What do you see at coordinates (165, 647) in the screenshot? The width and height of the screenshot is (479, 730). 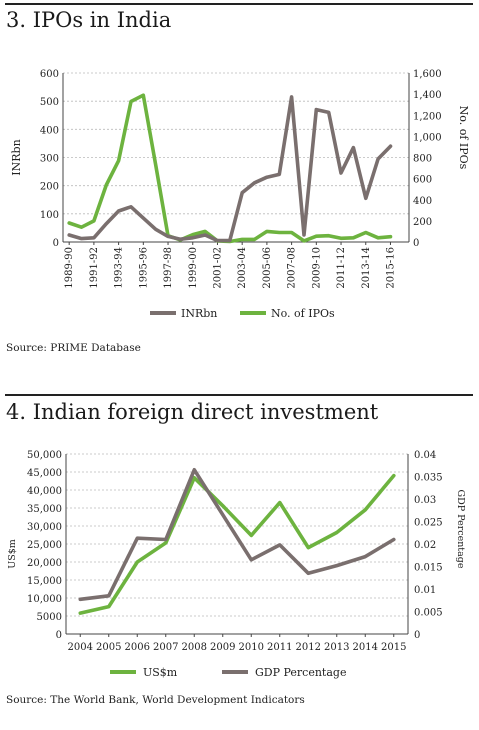 I see `x-tick-label: 2007` at bounding box center [165, 647].